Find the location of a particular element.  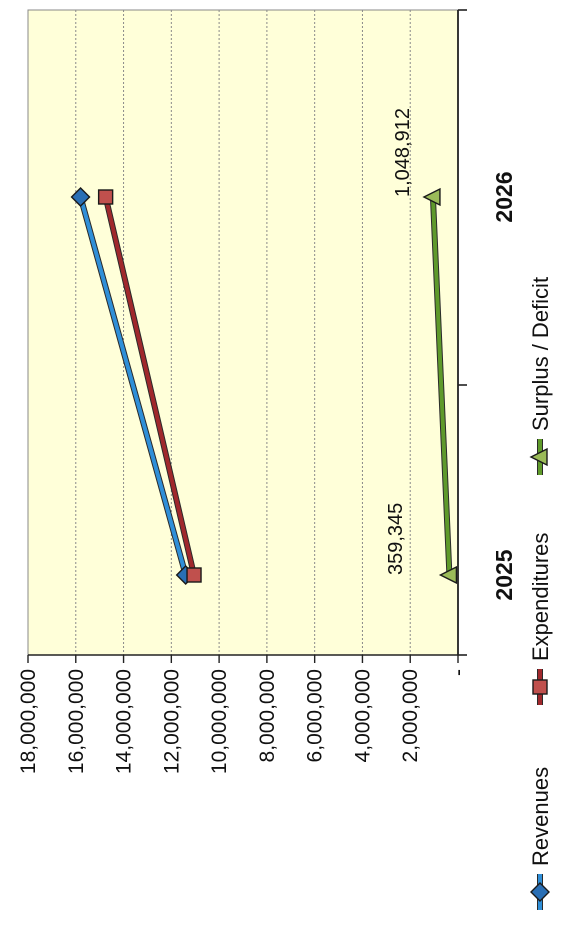

value-axis-tick-label: 4,000,000 is located at coordinates (362, 715).